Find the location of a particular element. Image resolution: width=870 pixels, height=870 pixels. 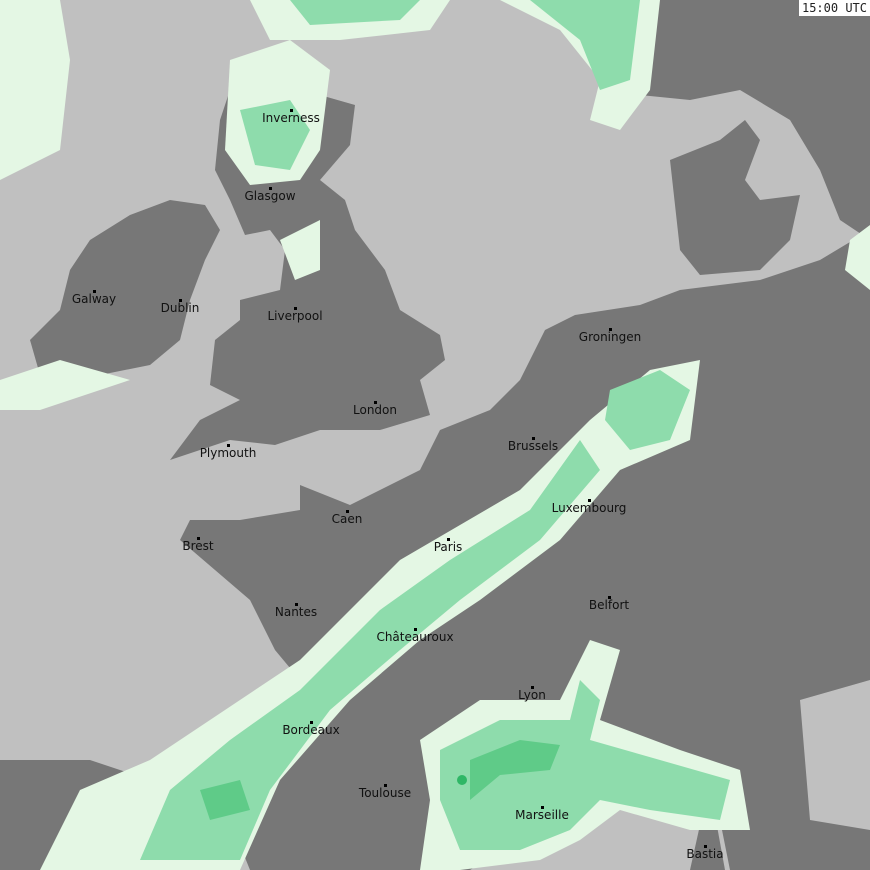

city-label: Toulouse is located at coordinates (385, 793).